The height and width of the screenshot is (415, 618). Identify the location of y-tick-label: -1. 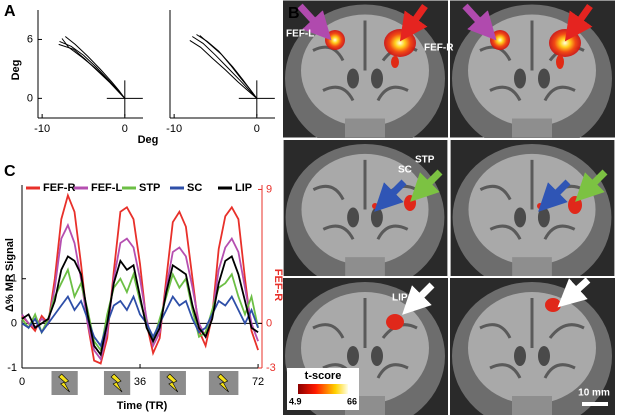
(12, 368).